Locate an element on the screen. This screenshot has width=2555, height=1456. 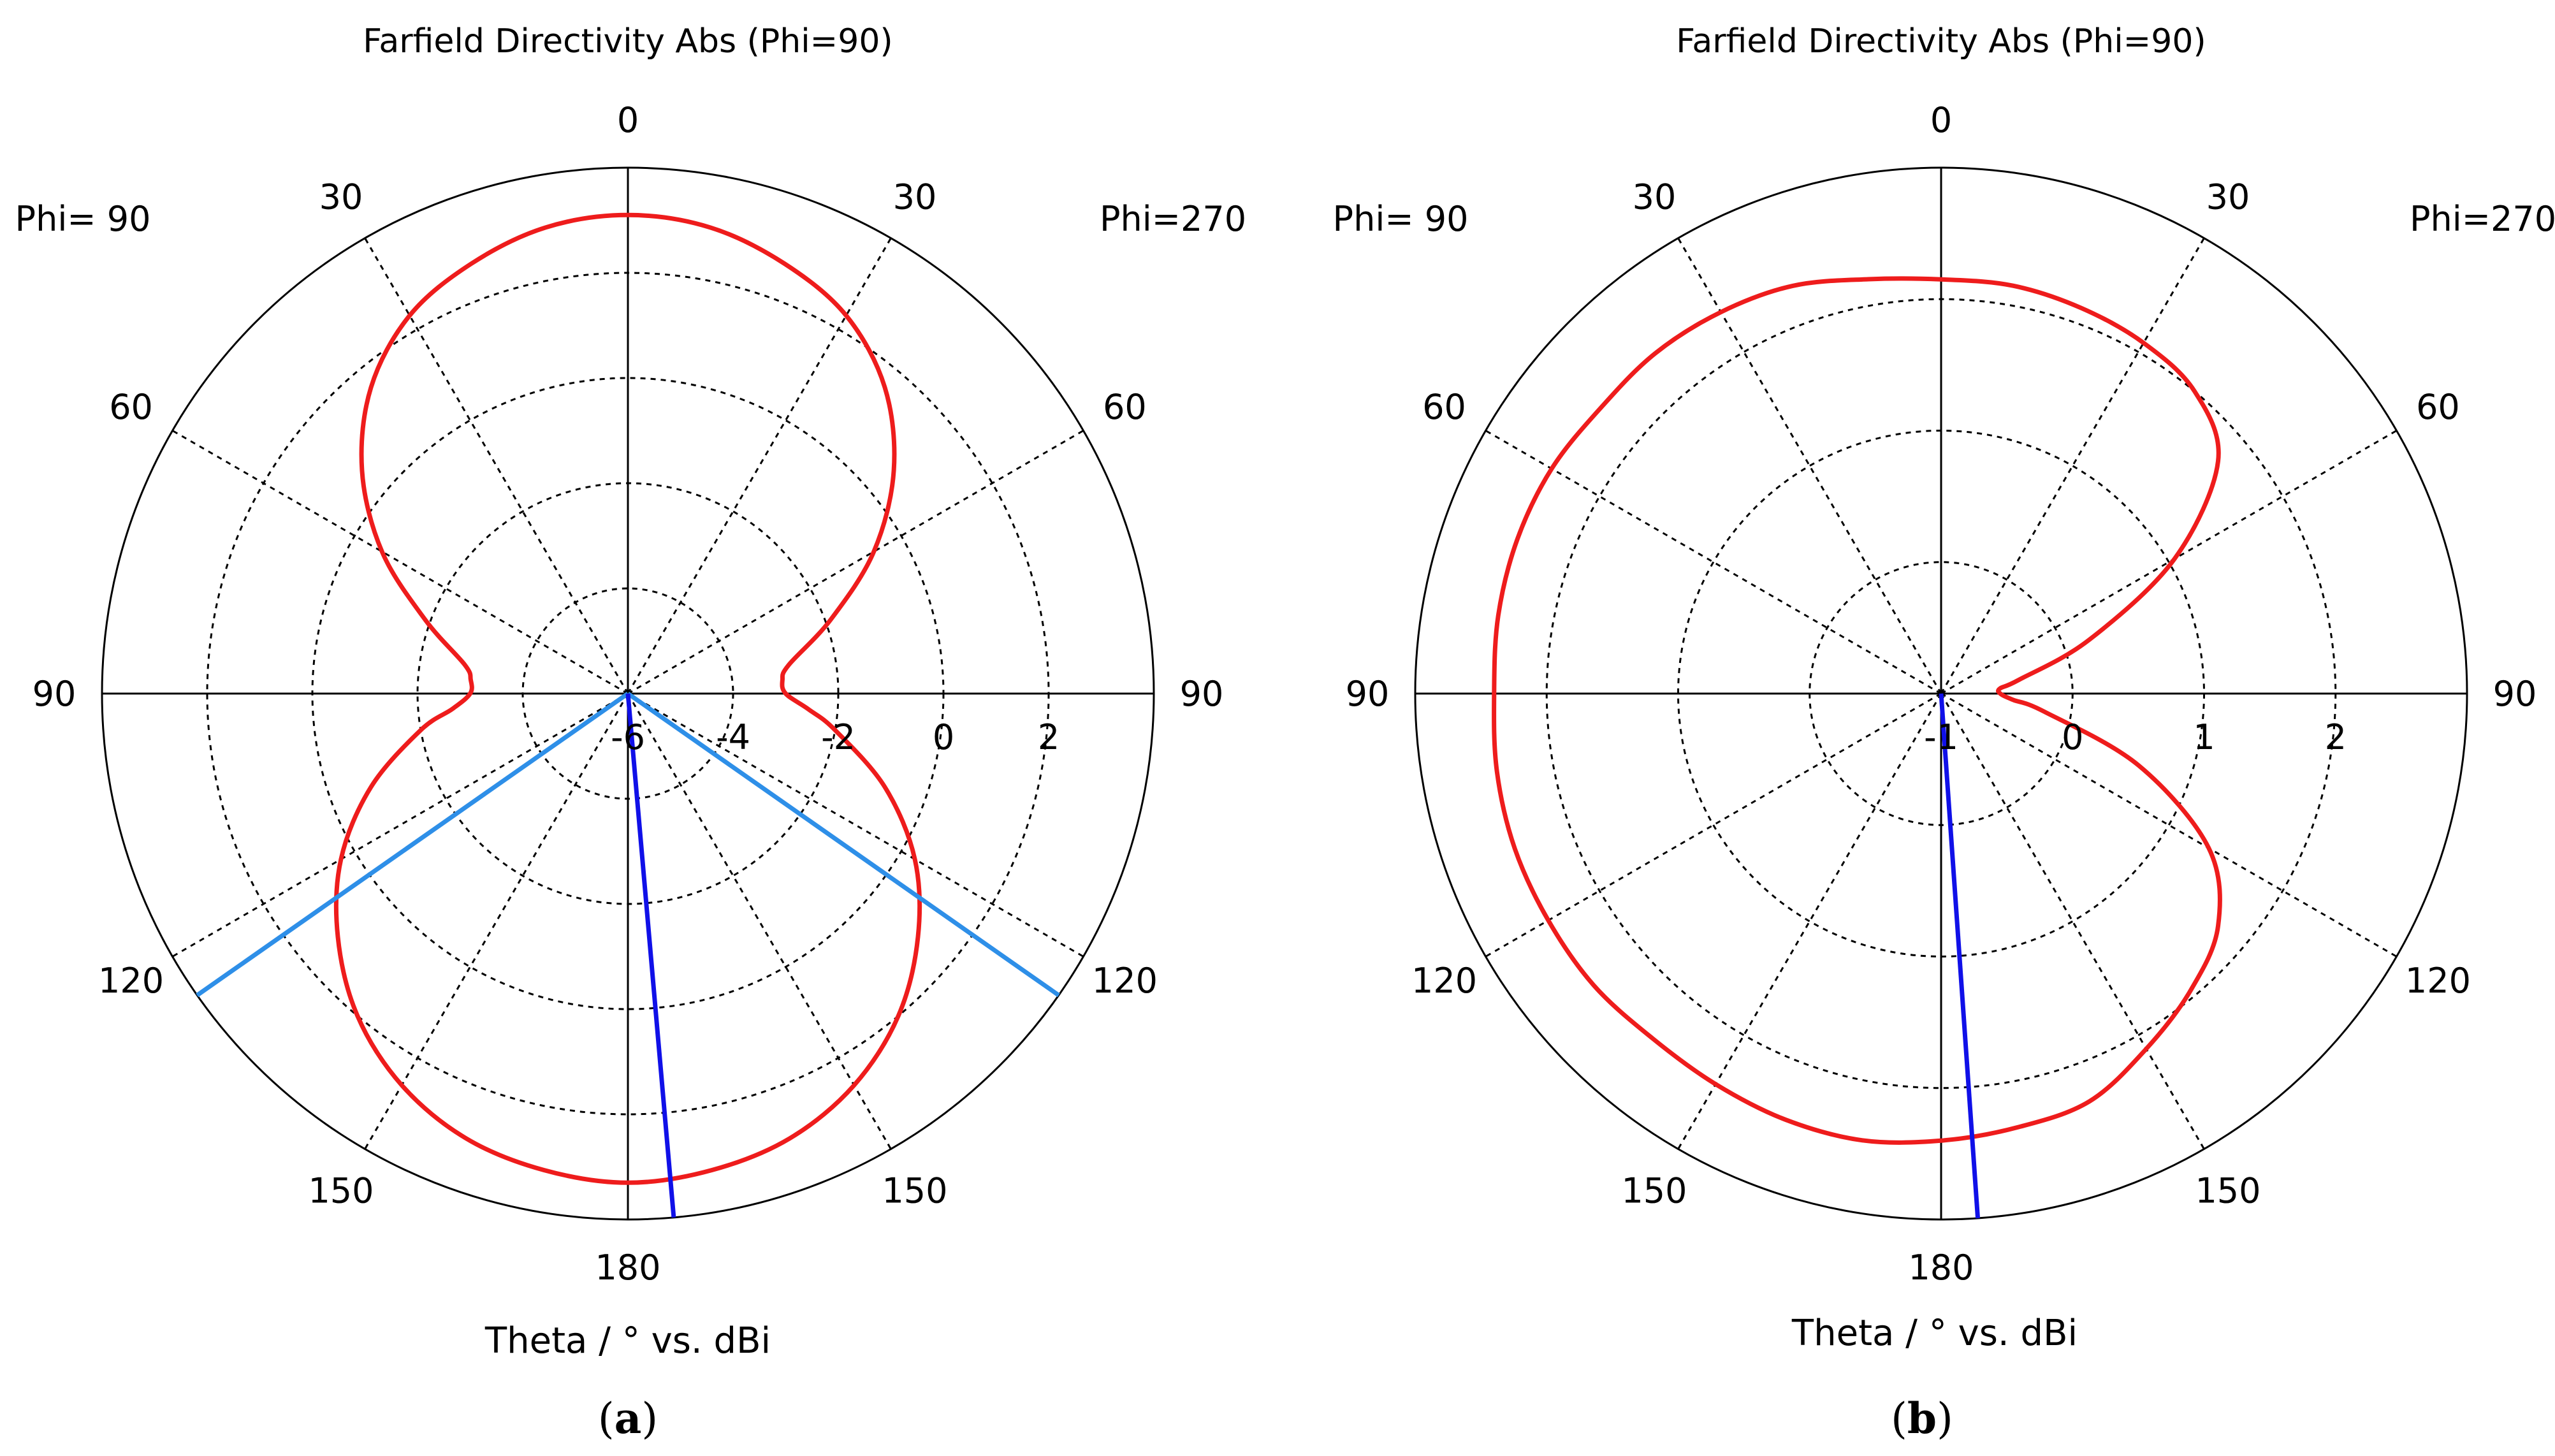
radial-tick-label: -6 is located at coordinates (628, 737).